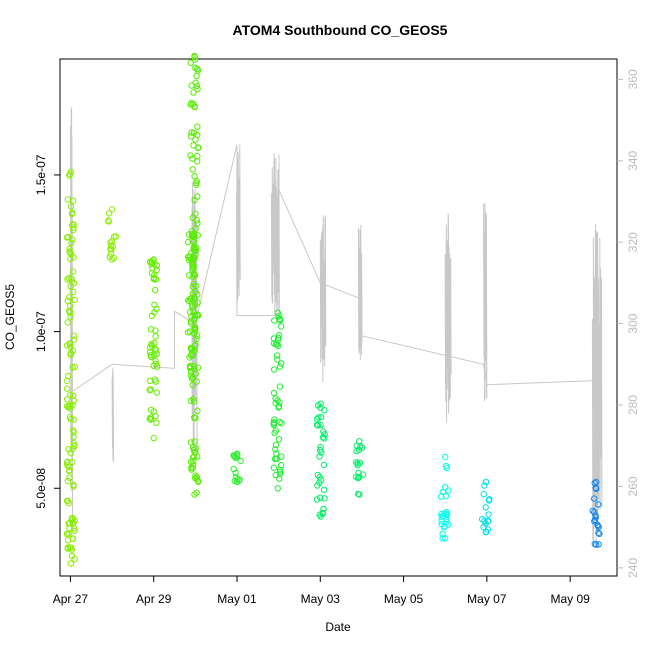 This screenshot has height=650, width=650. I want to click on y-axis-right: 240 260 280 300 320 340 360, so click(628, 323).